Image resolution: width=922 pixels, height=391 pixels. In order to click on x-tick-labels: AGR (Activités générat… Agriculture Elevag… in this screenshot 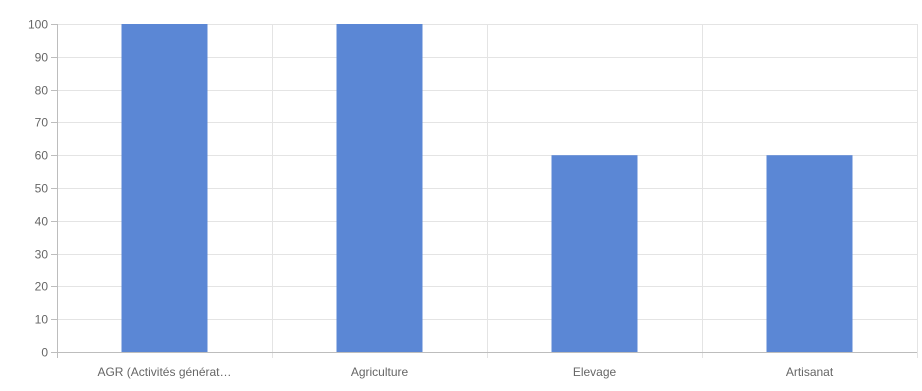, I will do `click(465, 372)`.